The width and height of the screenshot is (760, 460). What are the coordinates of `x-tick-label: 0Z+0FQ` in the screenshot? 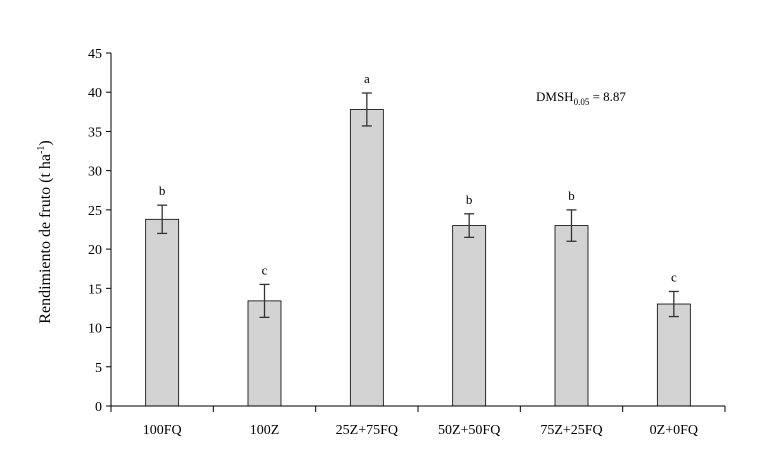 It's located at (674, 430).